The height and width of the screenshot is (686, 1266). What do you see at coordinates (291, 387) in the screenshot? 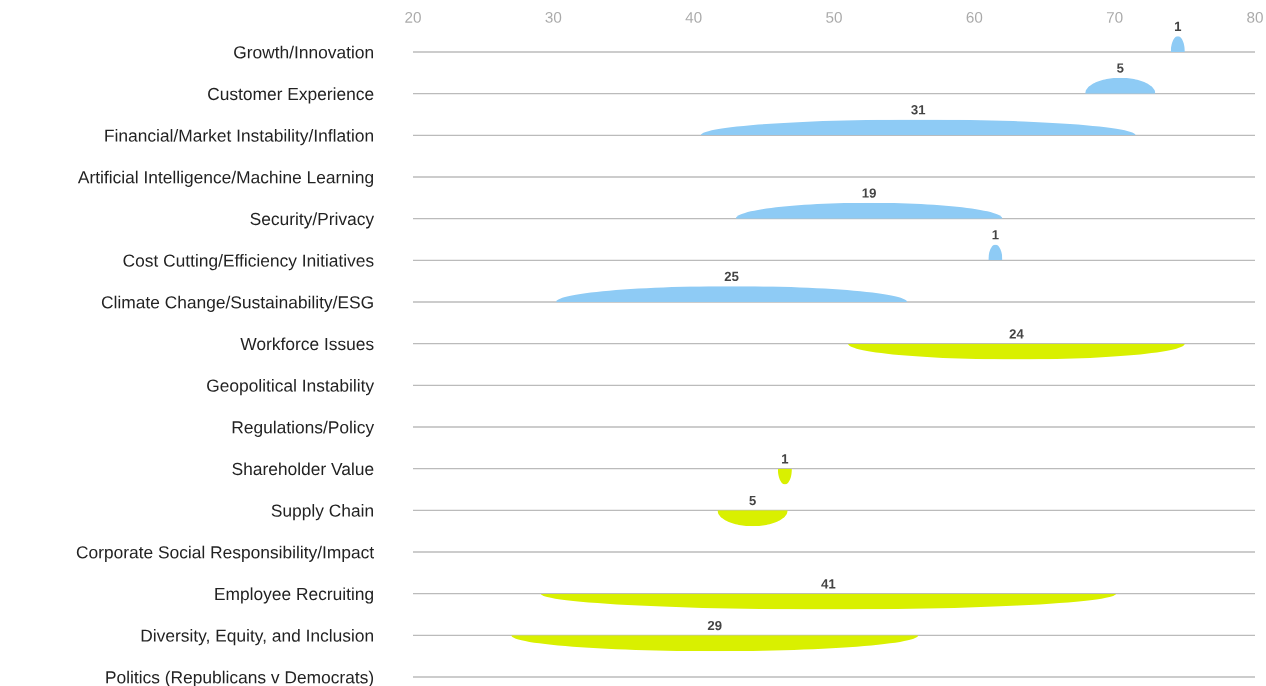
I see `y-tick-label: Geopolitical Instability` at bounding box center [291, 387].